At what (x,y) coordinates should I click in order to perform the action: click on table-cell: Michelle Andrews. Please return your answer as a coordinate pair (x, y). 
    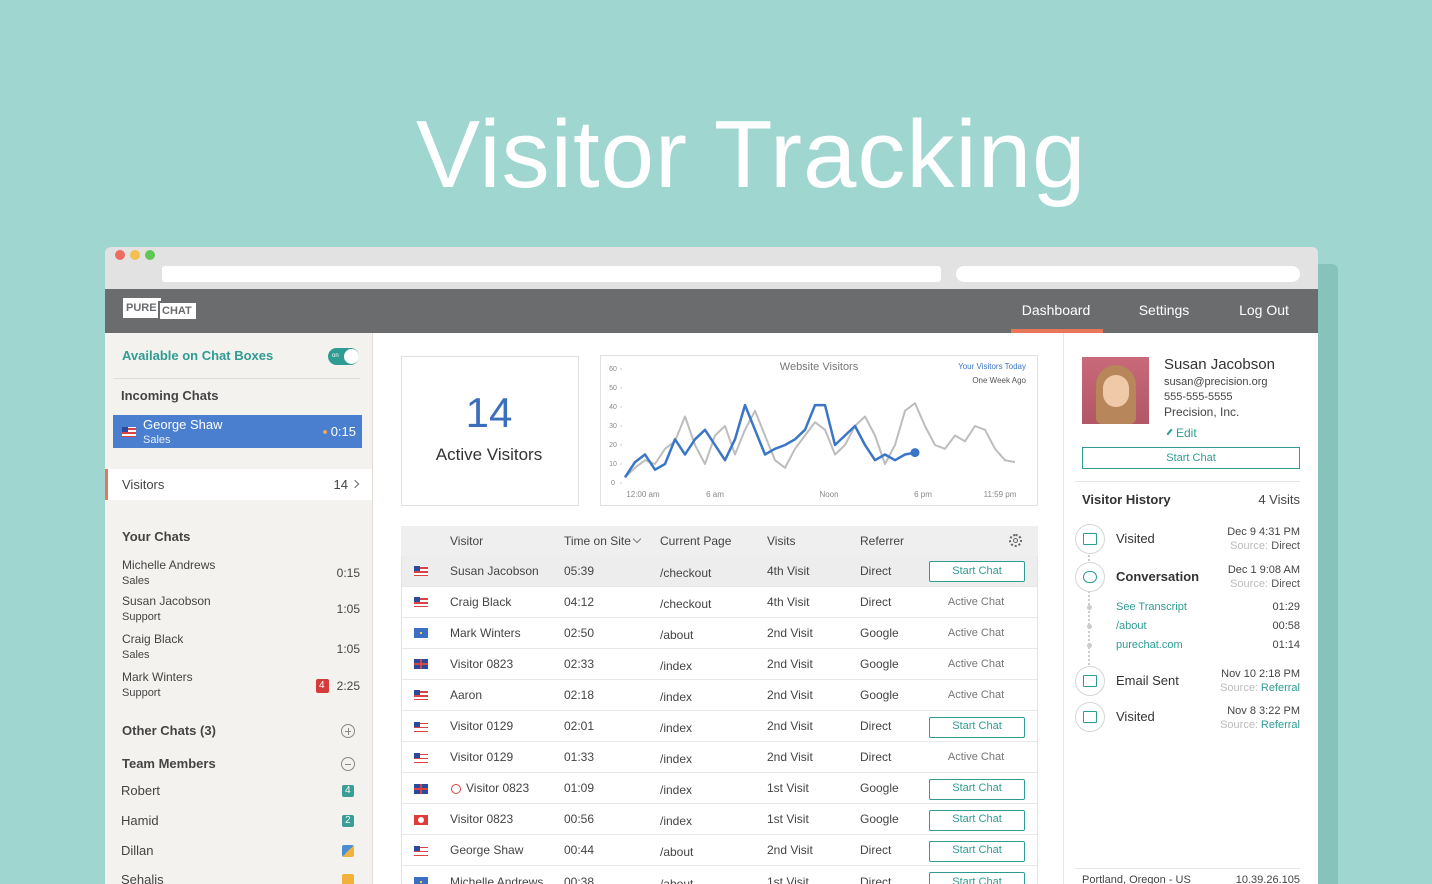
    Looking at the image, I should click on (497, 879).